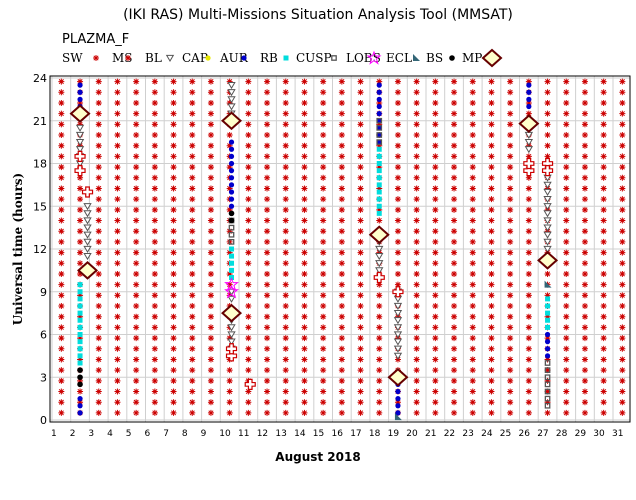  Describe the element at coordinates (449, 434) in the screenshot. I see `x-tick-22: 22` at that location.